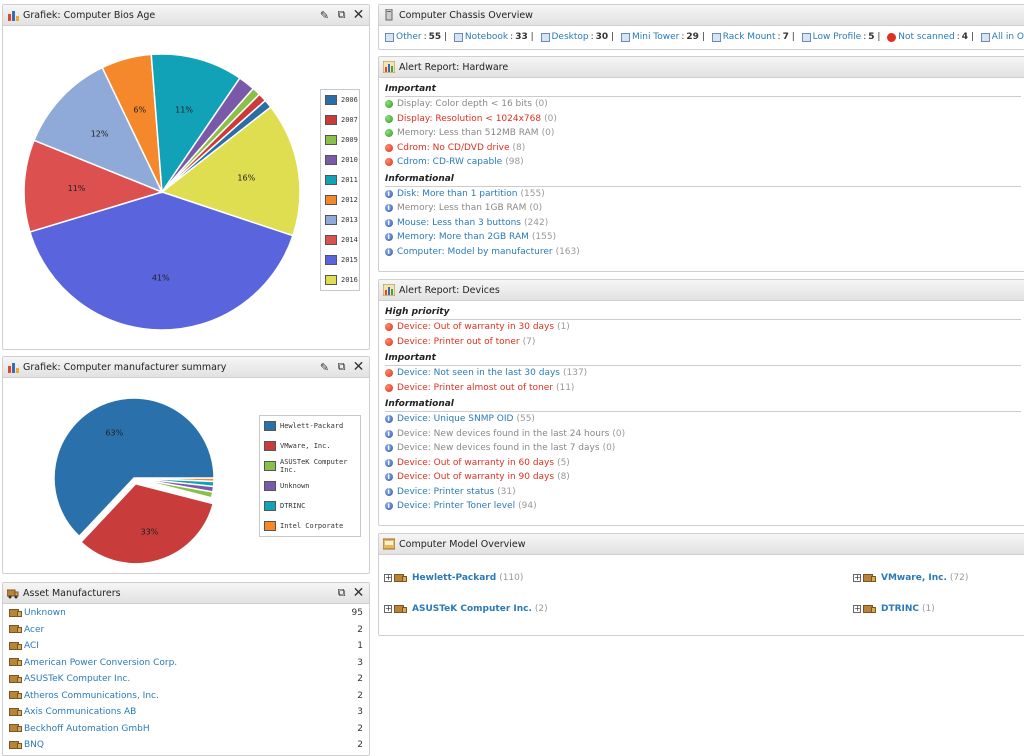 Image resolution: width=1024 pixels, height=756 pixels. Describe the element at coordinates (703, 162) in the screenshot. I see `alert-row: Cdrom: CD-RW capable (98)` at that location.